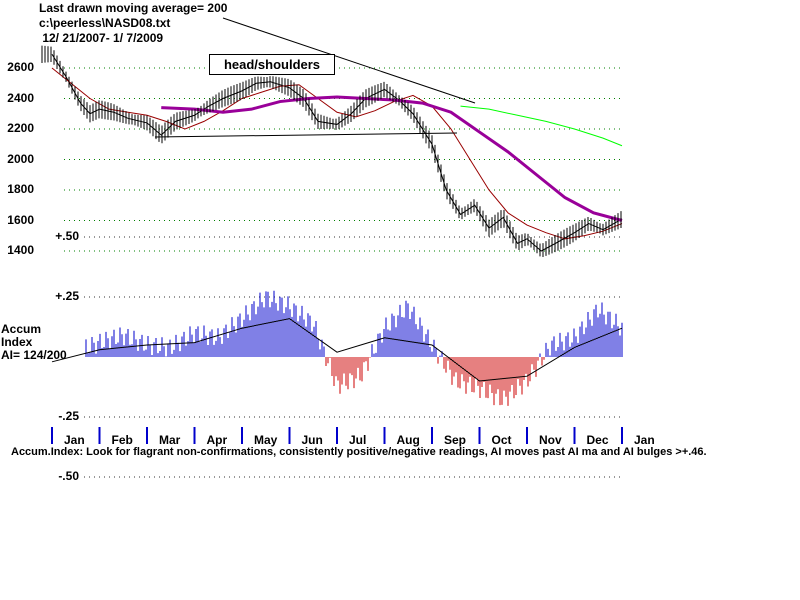 The height and width of the screenshot is (600, 800). Describe the element at coordinates (34, 355) in the screenshot. I see `ai-value-label: AI= 124/200` at that location.